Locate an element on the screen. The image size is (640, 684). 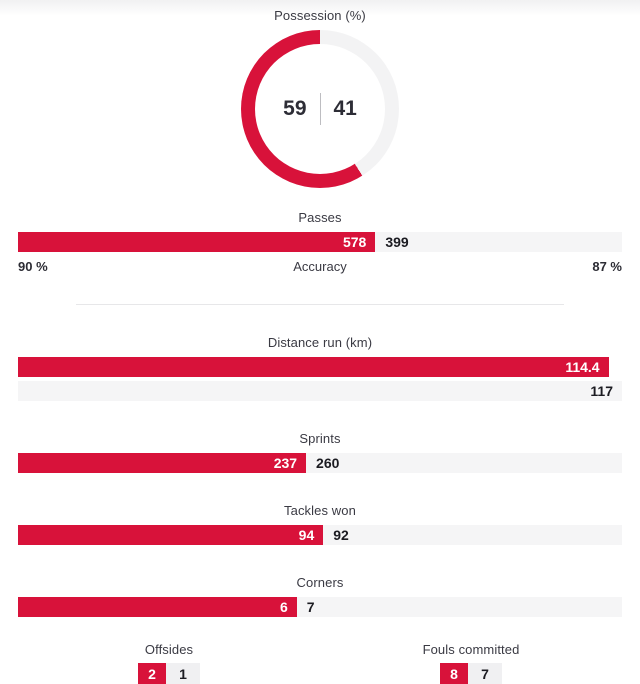
possession-center-divider is located at coordinates (320, 109).